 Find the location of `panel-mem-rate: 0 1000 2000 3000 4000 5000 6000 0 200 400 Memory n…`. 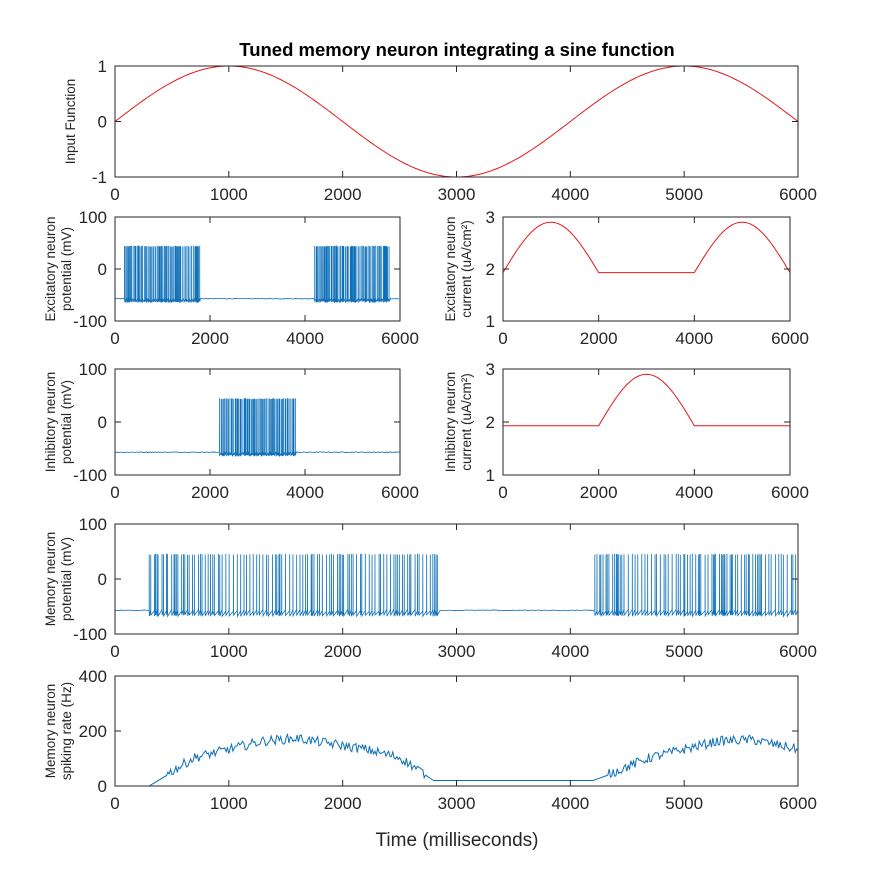

panel-mem-rate: 0 1000 2000 3000 4000 5000 6000 0 200 400 Memory n… is located at coordinates (430, 740).